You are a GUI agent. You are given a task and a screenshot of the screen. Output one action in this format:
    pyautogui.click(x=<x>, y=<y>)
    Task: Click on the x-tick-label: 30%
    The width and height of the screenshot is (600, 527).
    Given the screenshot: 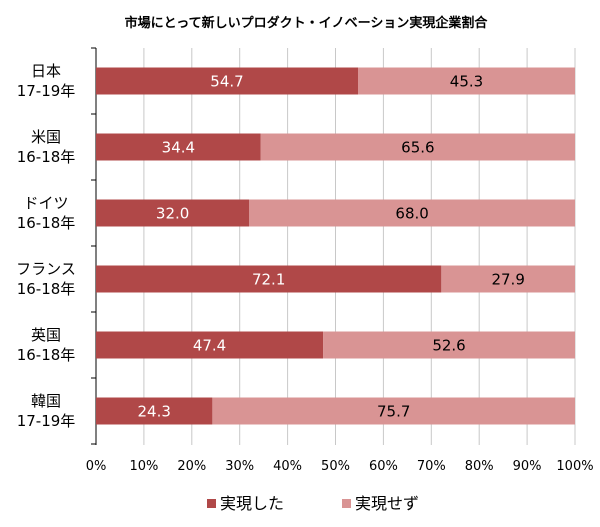 What is the action you would take?
    pyautogui.click(x=239, y=466)
    